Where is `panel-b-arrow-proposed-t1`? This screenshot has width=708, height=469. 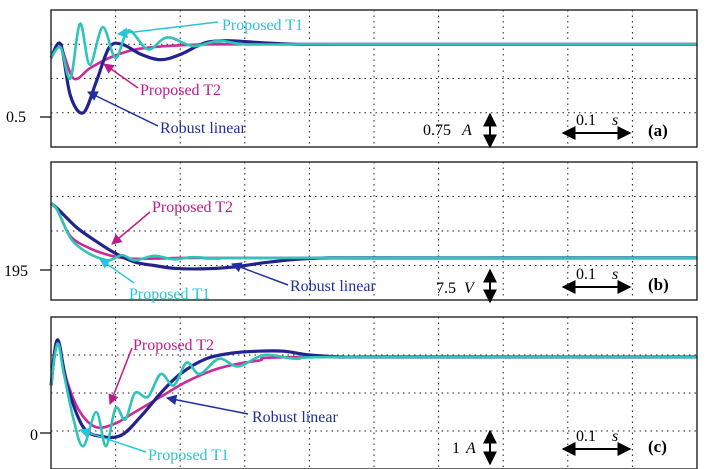 panel-b-arrow-proposed-t1 is located at coordinates (117, 271).